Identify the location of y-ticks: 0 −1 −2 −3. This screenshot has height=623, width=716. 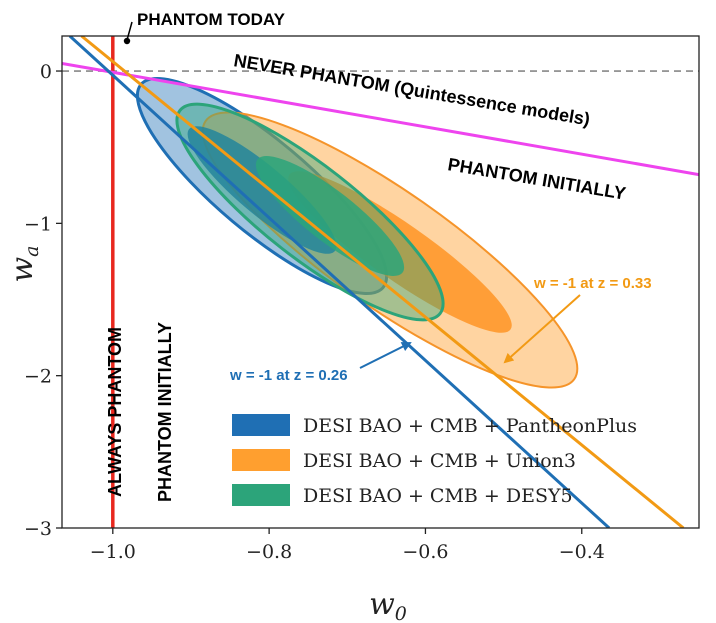
(43, 300).